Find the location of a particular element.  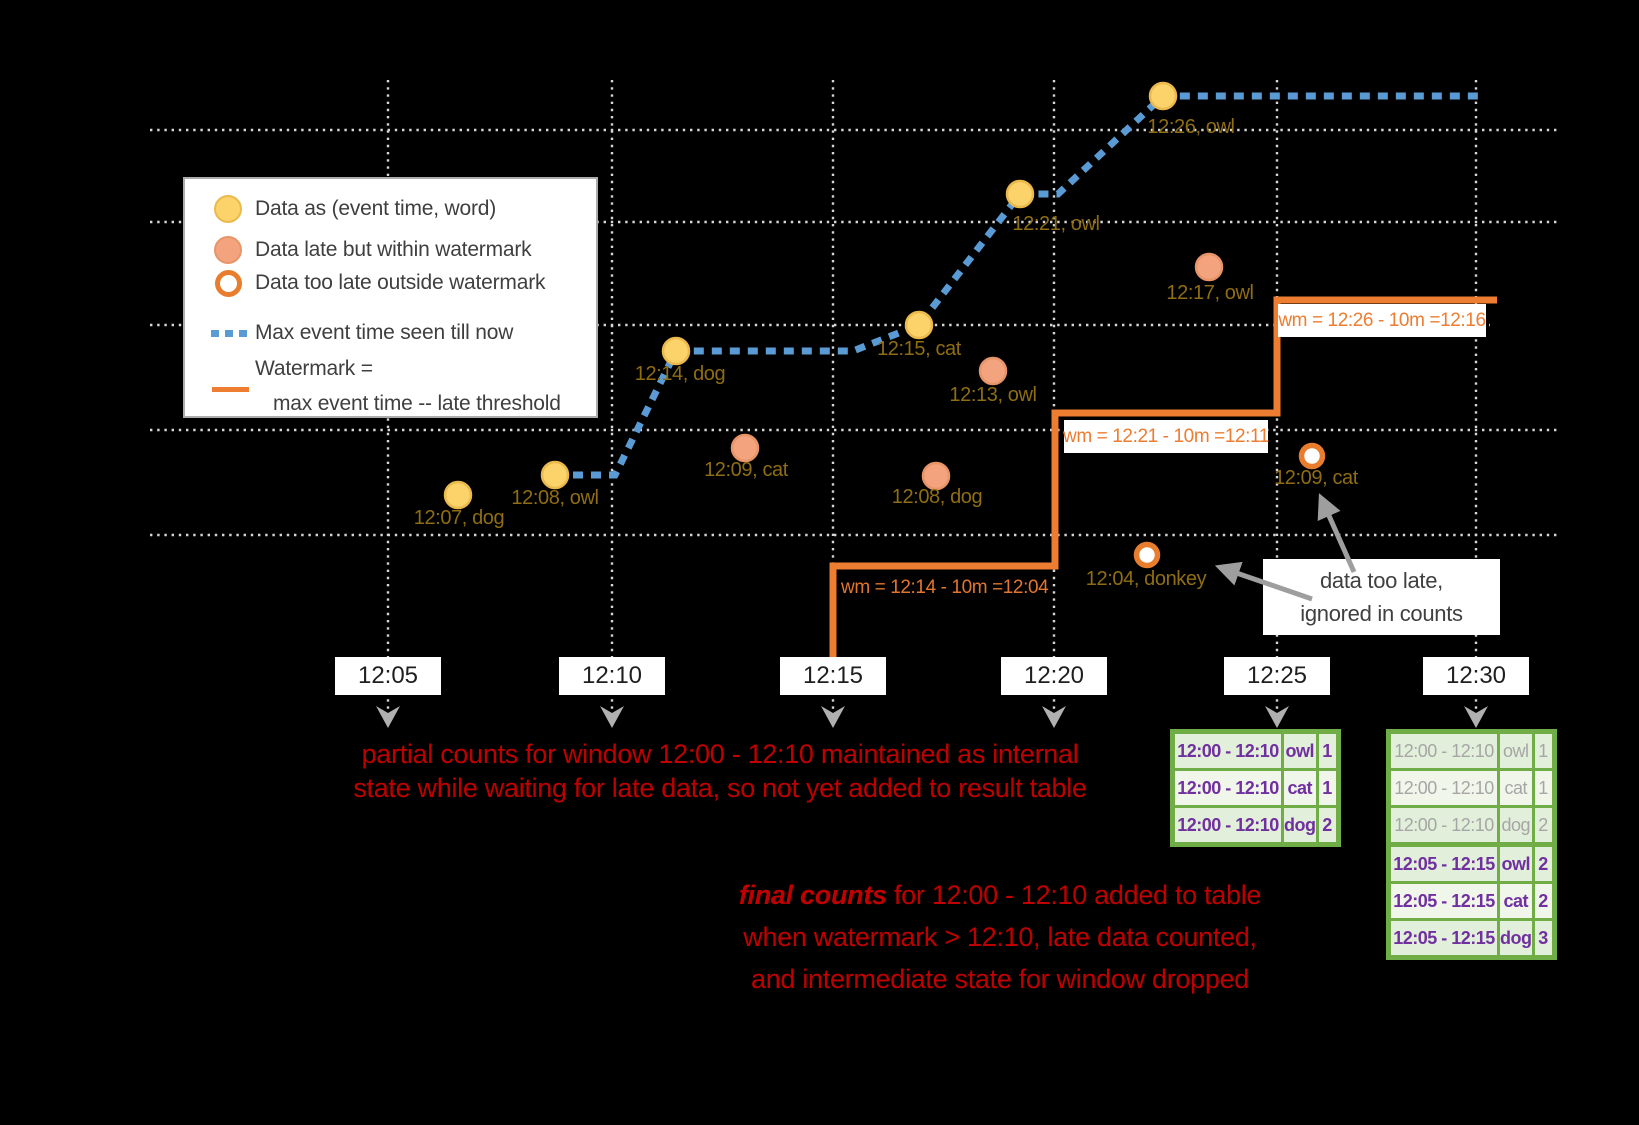

point-label: 12:04, donkey is located at coordinates (1146, 579).